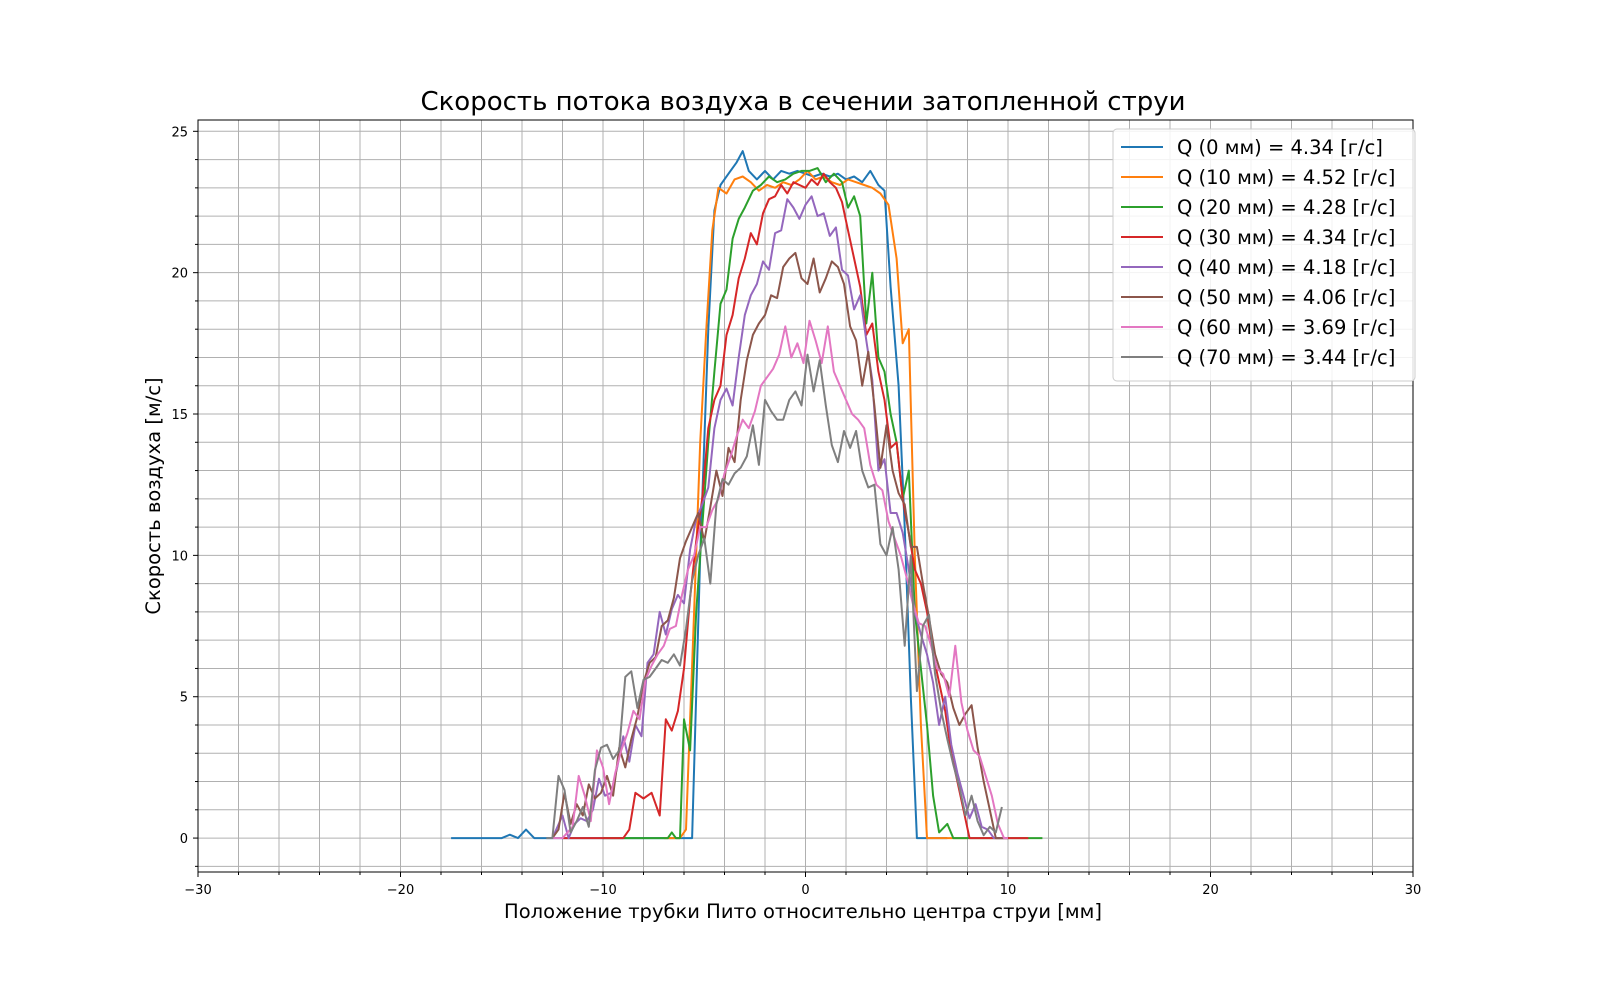 The height and width of the screenshot is (1005, 1600). What do you see at coordinates (1413, 890) in the screenshot?
I see `x-tick-label: 30` at bounding box center [1413, 890].